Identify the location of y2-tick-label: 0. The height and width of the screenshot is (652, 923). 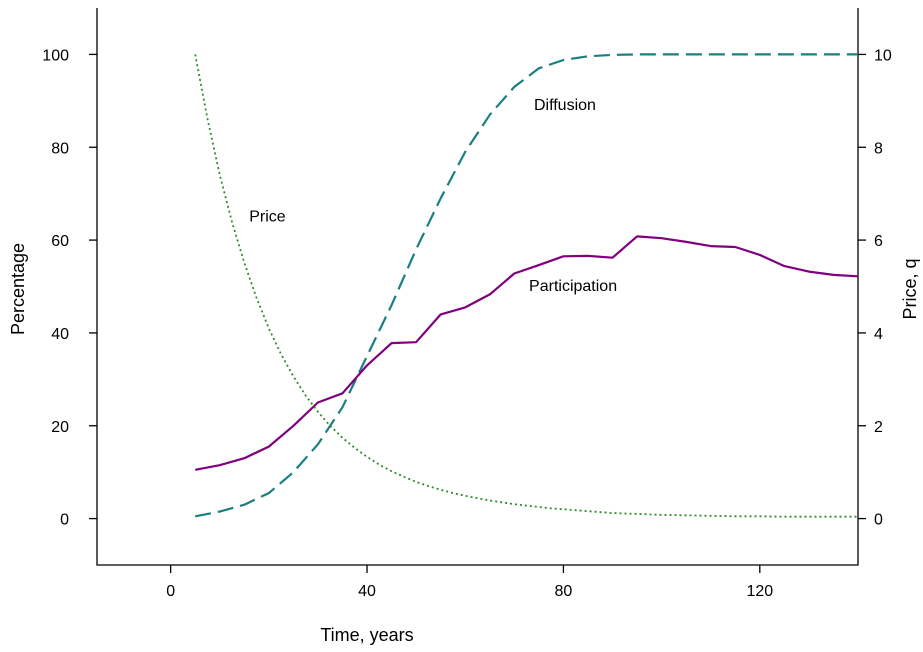
(878, 520).